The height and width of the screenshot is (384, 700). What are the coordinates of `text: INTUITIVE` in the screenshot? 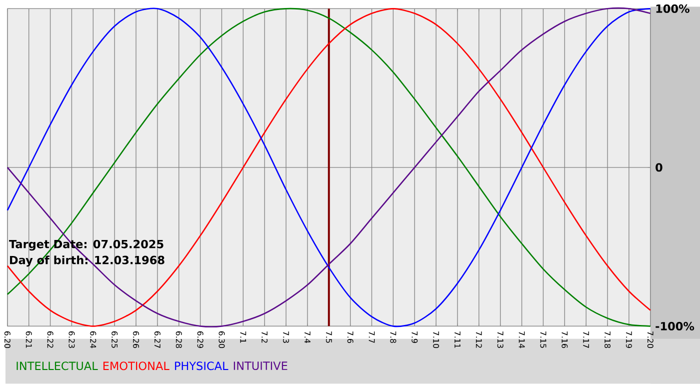 It's located at (261, 366).